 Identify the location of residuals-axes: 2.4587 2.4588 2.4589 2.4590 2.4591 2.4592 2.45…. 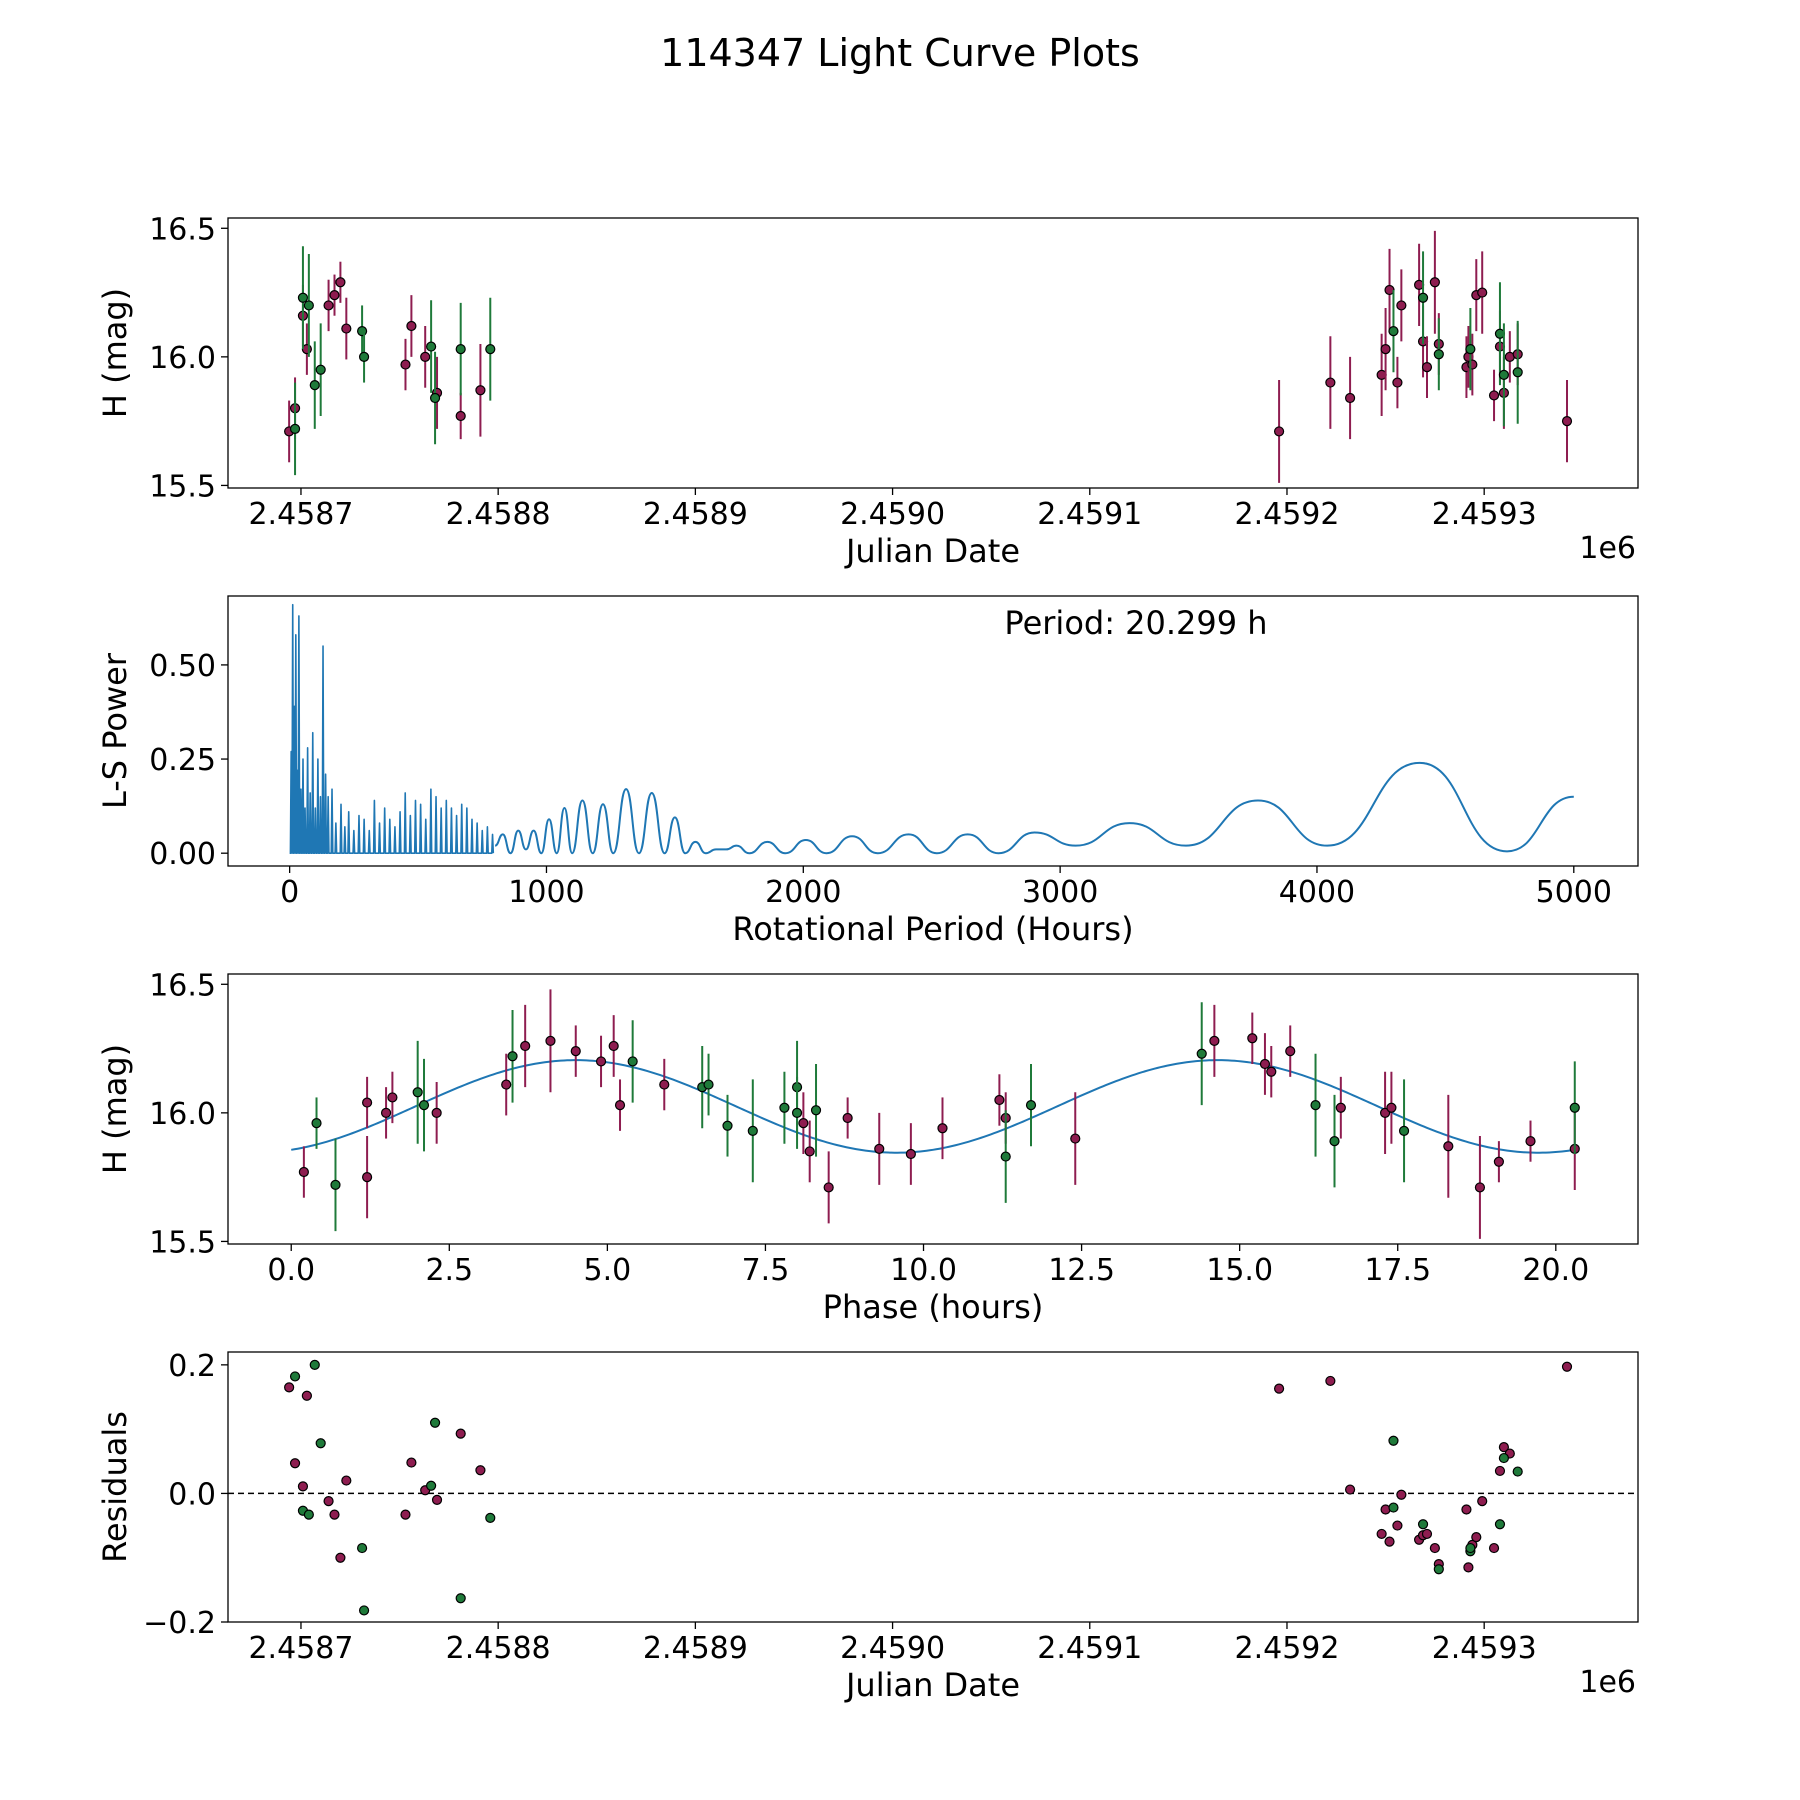
(840, 1507).